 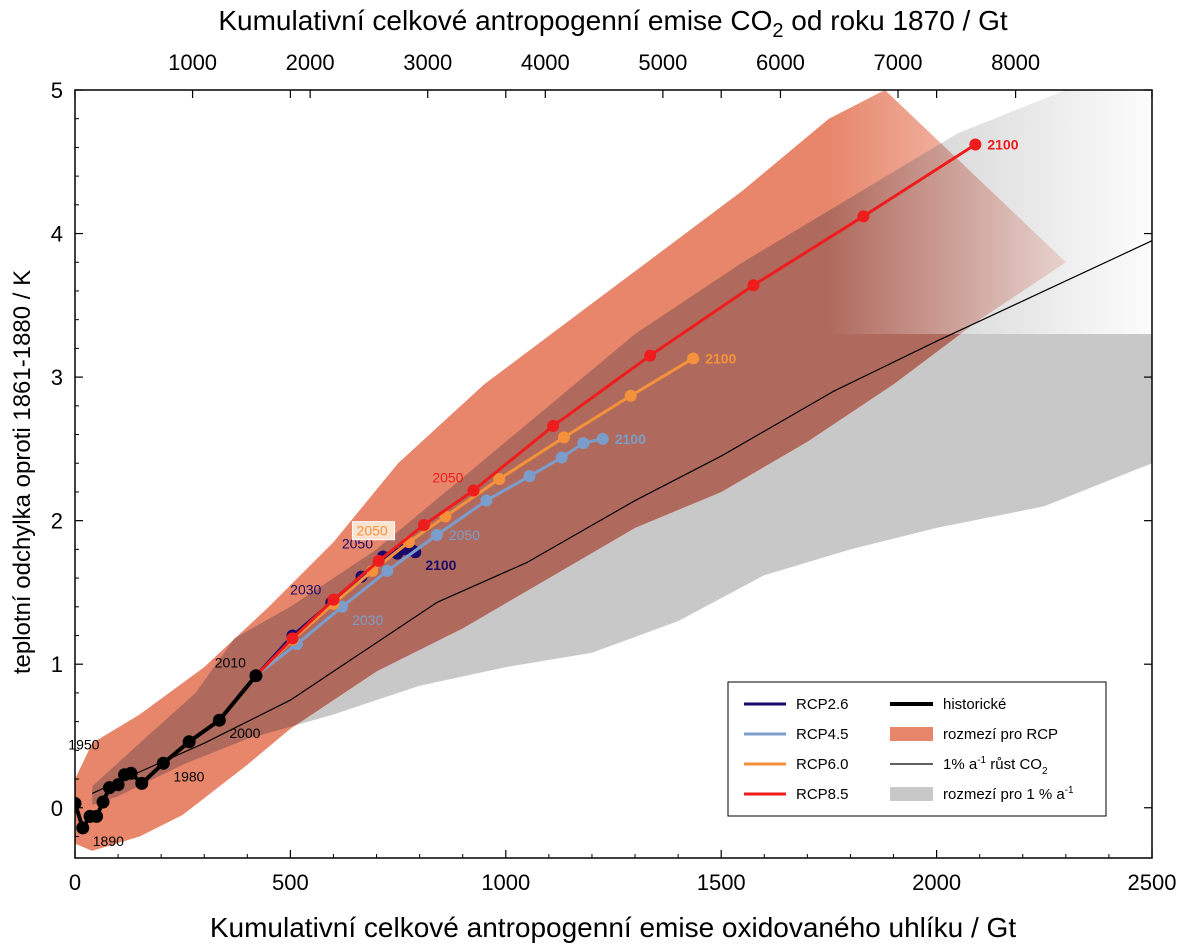 I want to click on point-label-4-4: 2010, so click(x=230, y=663).